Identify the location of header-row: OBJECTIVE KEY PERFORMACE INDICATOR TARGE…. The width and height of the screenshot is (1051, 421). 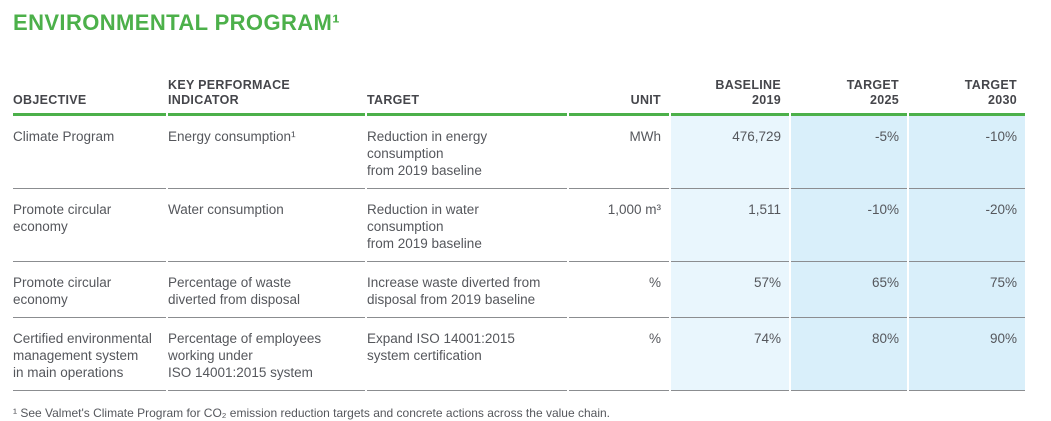
(519, 97).